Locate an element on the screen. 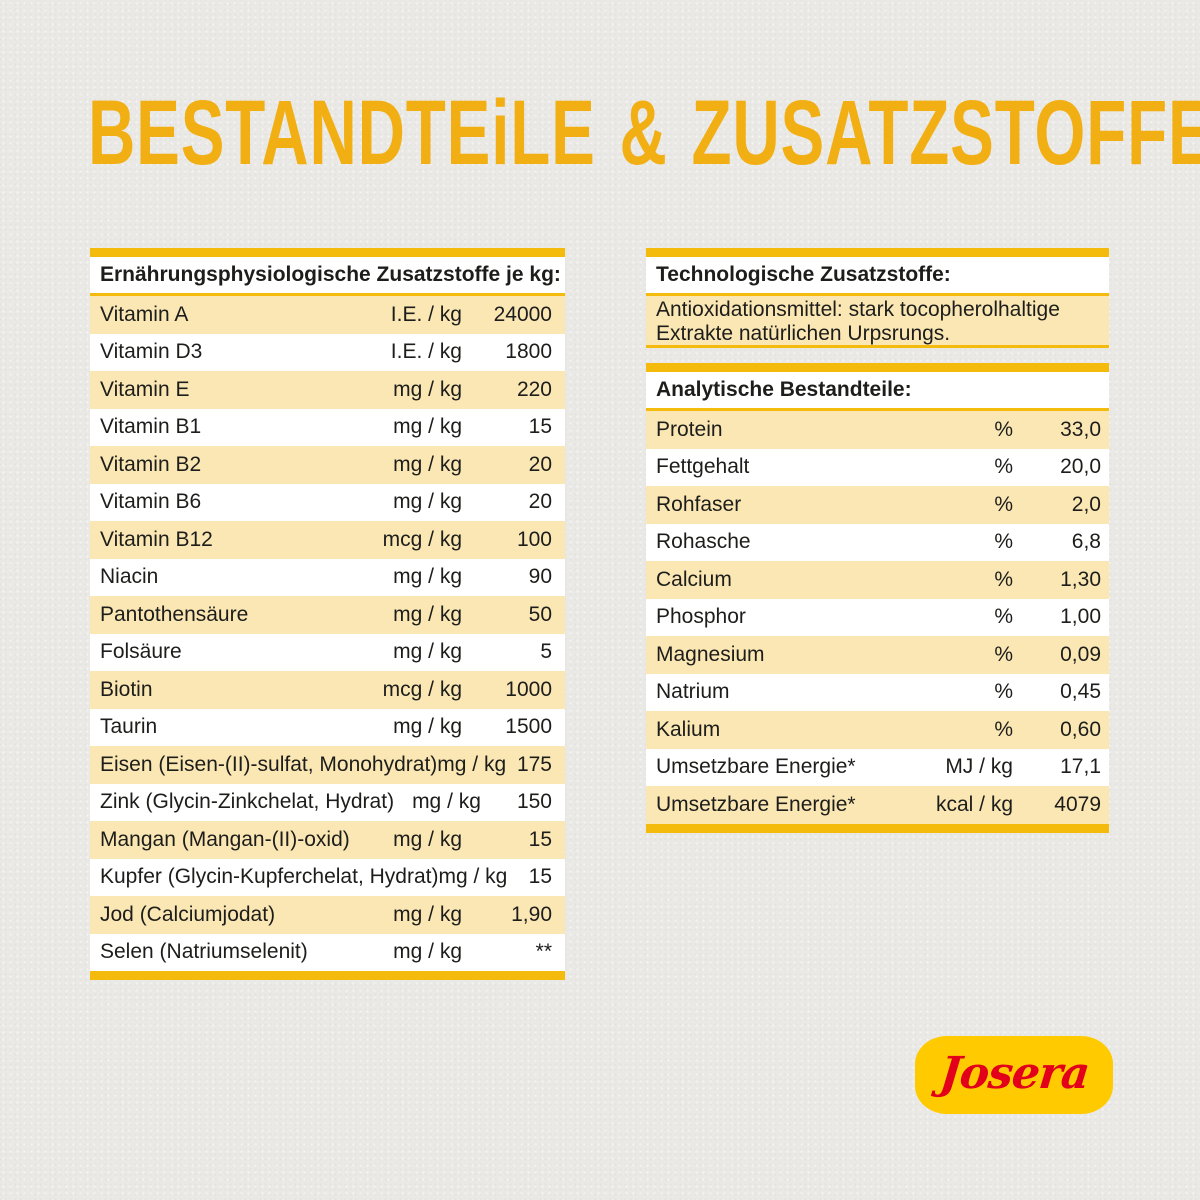 The height and width of the screenshot is (1200, 1200). row-value: 90 is located at coordinates (540, 577).